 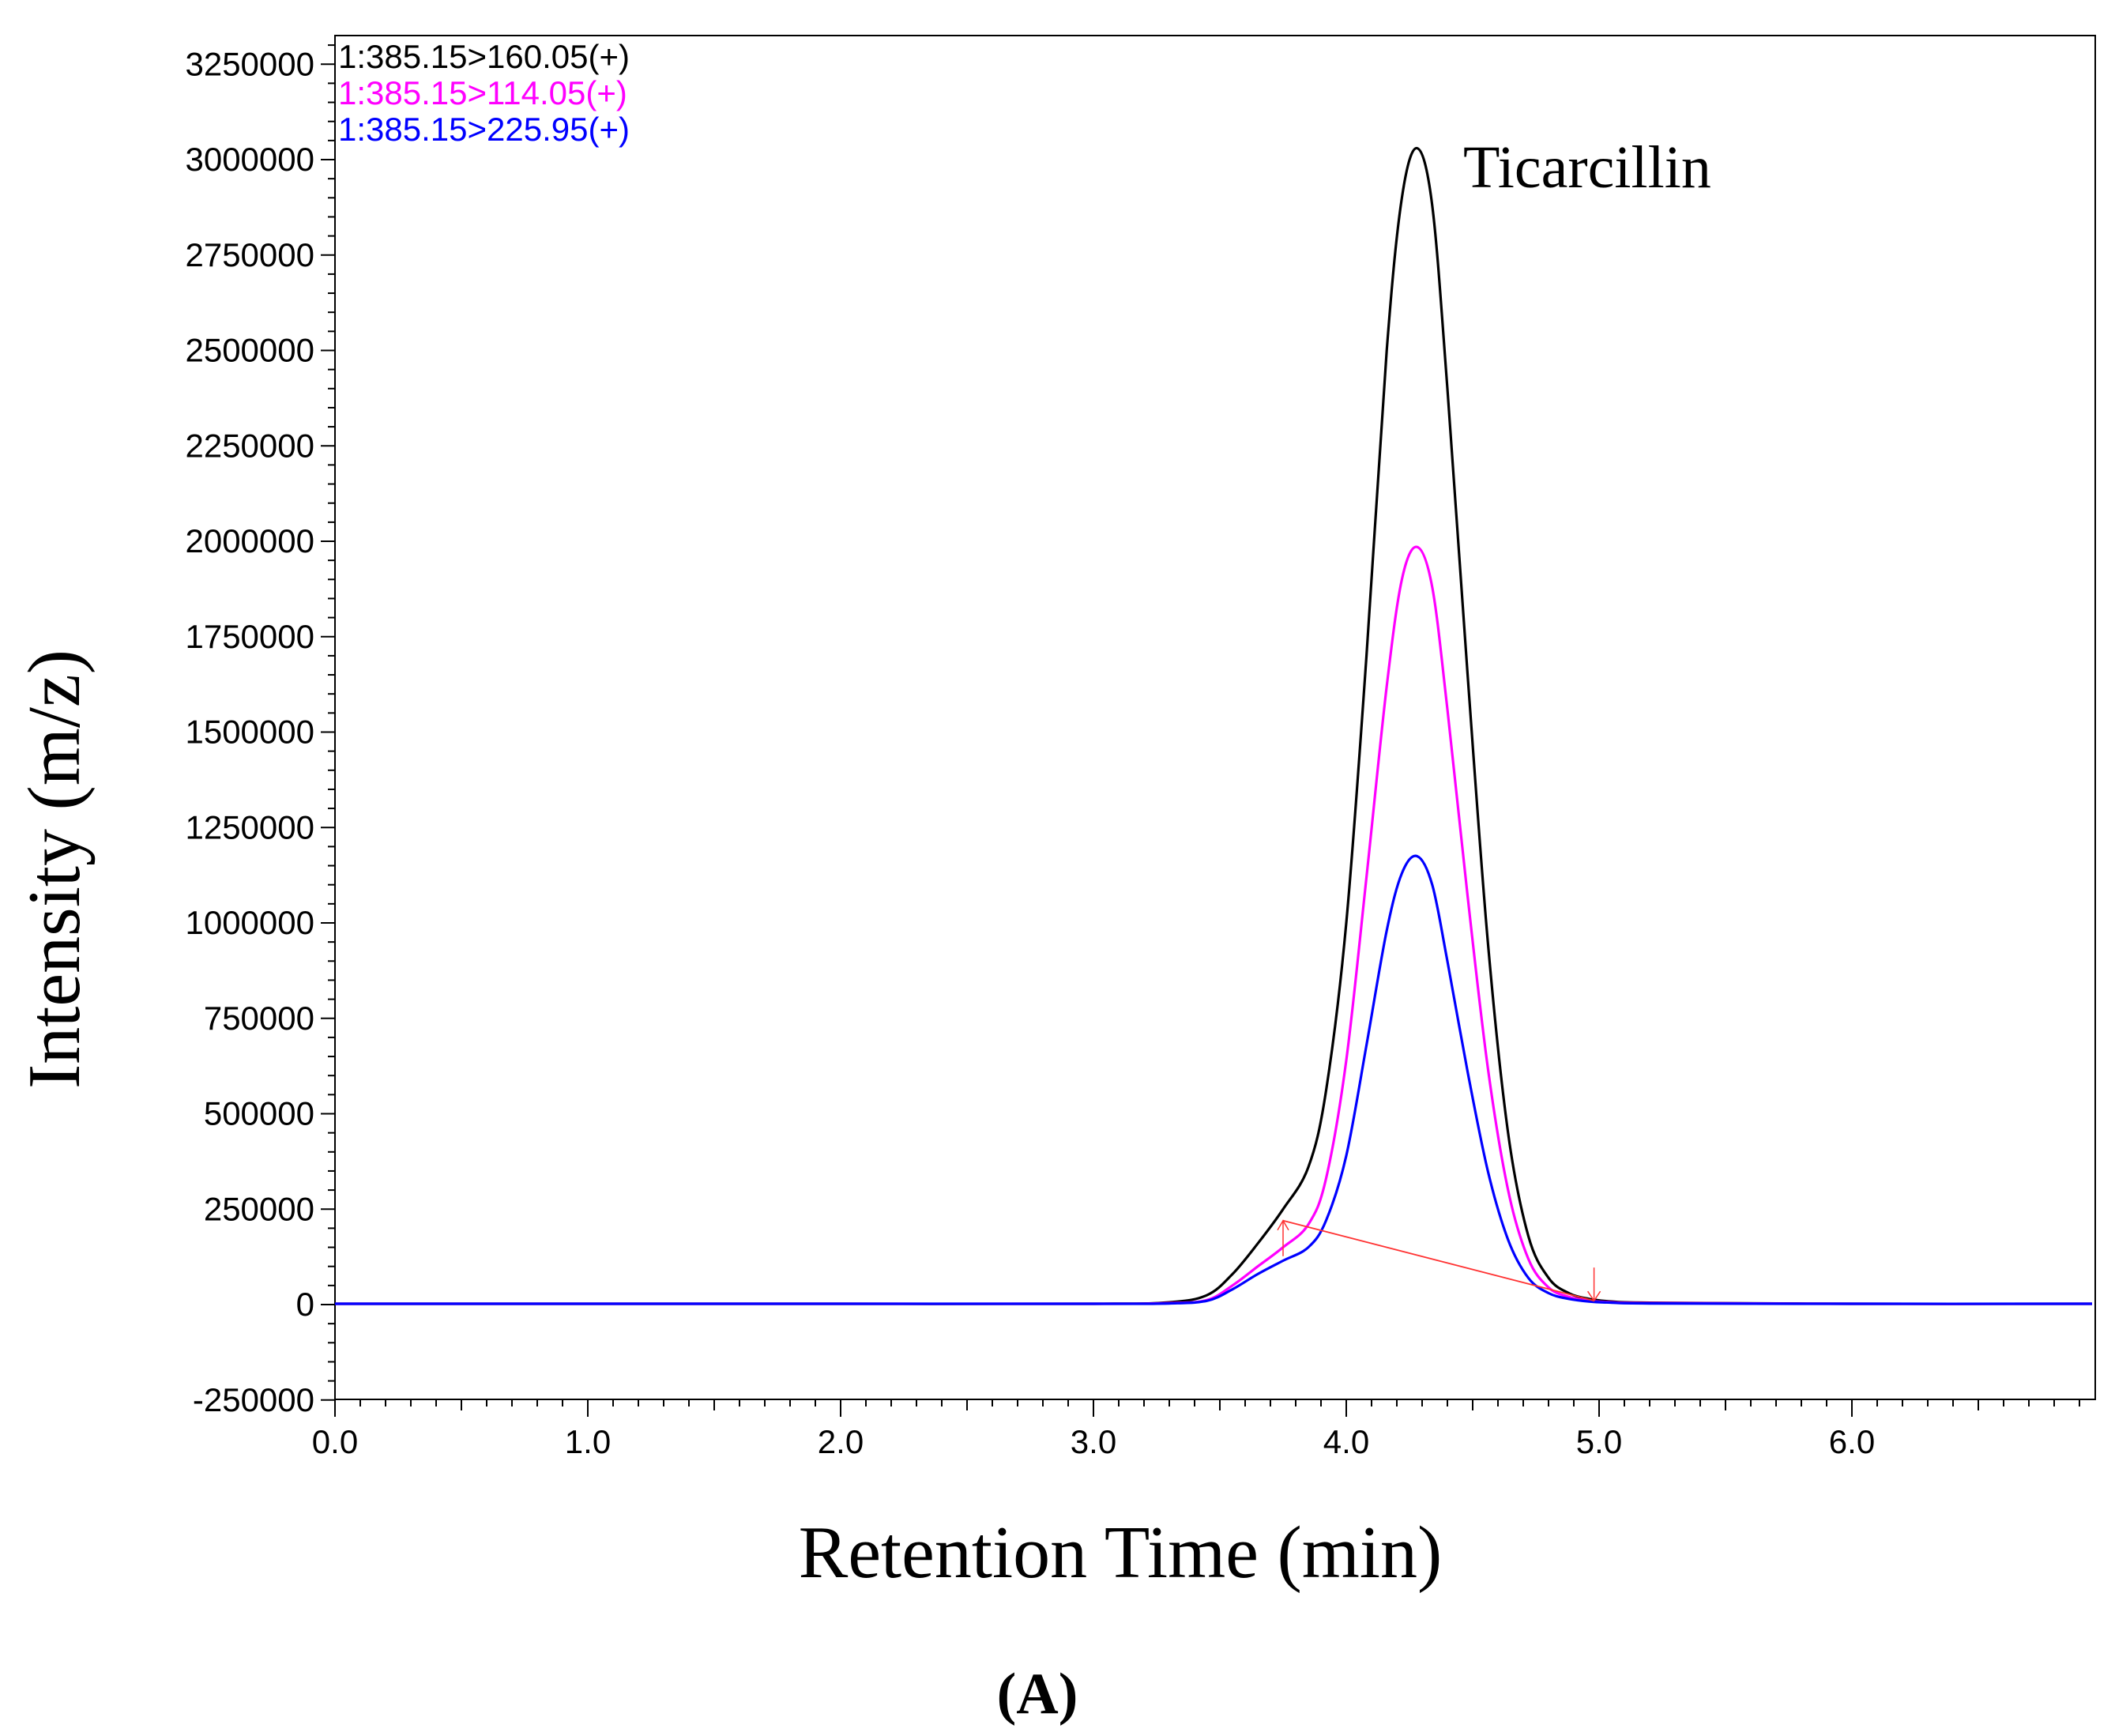 I want to click on x-tick-label: 2.0, so click(x=841, y=1441).